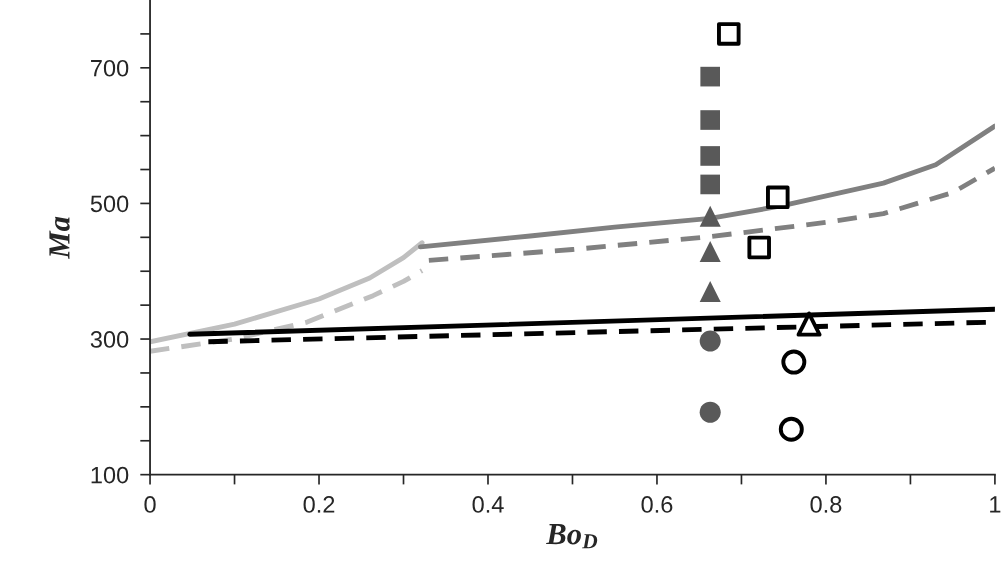 The image size is (1007, 586). What do you see at coordinates (59, 237) in the screenshot?
I see `y-axis-title: Ma` at bounding box center [59, 237].